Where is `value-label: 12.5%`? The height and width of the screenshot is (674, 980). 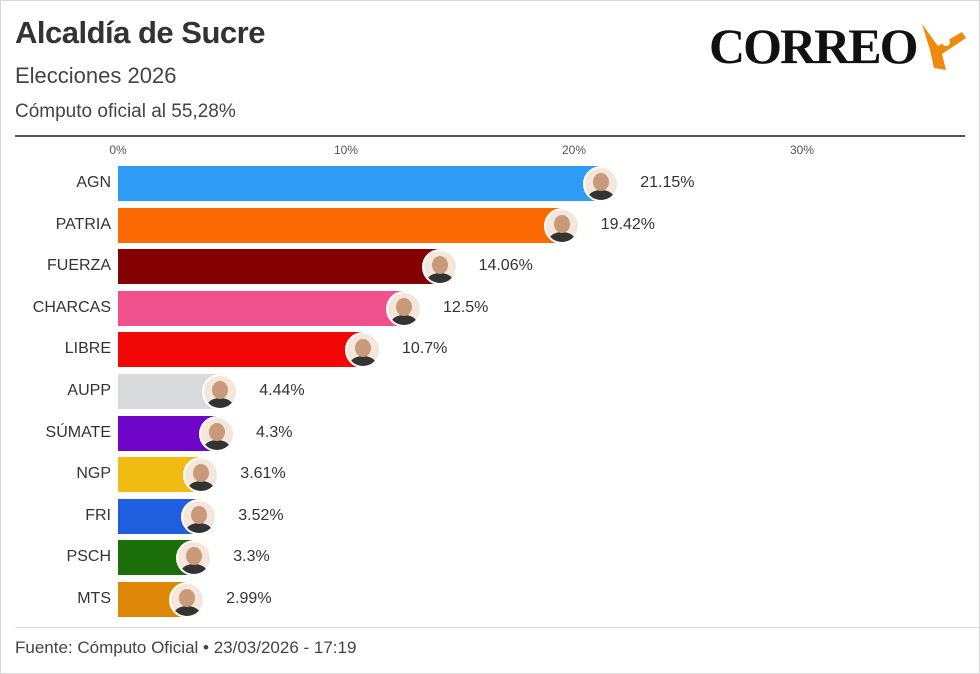 value-label: 12.5% is located at coordinates (466, 307).